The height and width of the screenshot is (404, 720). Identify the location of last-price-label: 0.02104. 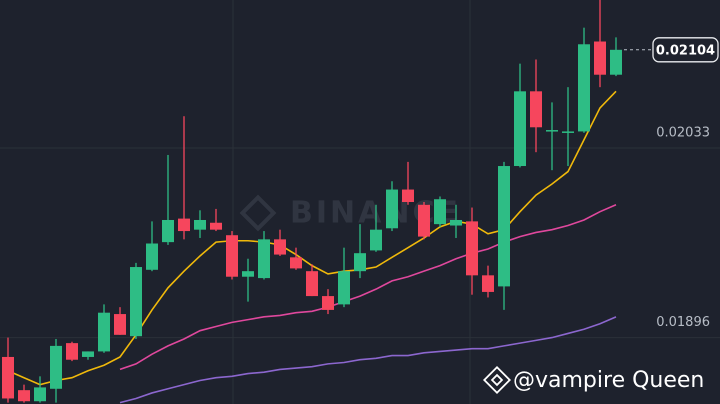
(685, 50).